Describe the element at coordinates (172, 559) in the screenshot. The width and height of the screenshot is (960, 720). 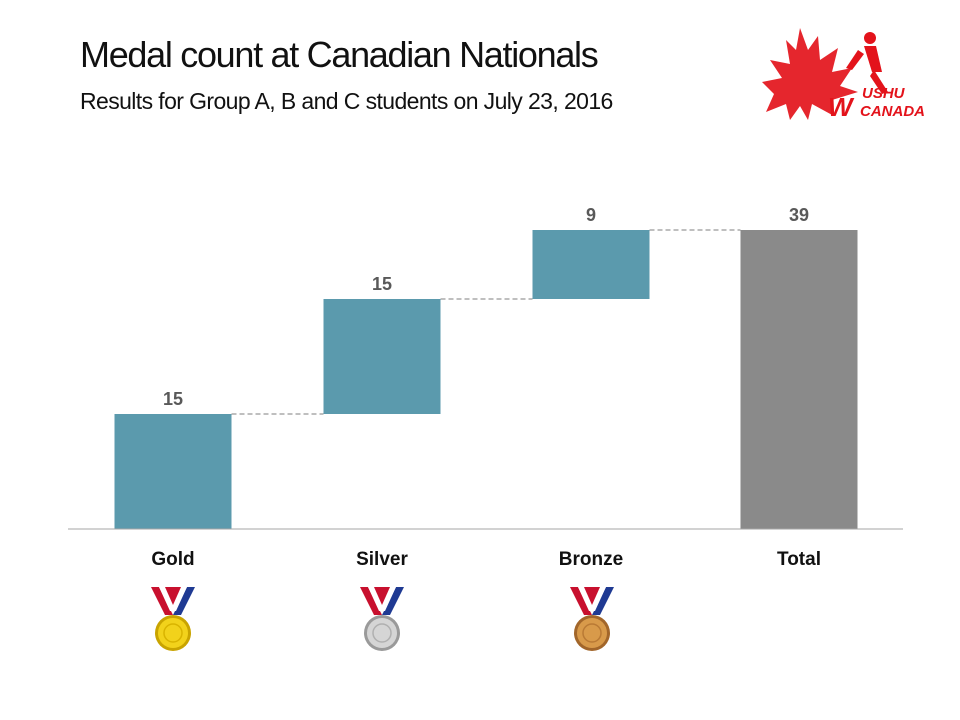
I see `category-label-gold: Gold` at that location.